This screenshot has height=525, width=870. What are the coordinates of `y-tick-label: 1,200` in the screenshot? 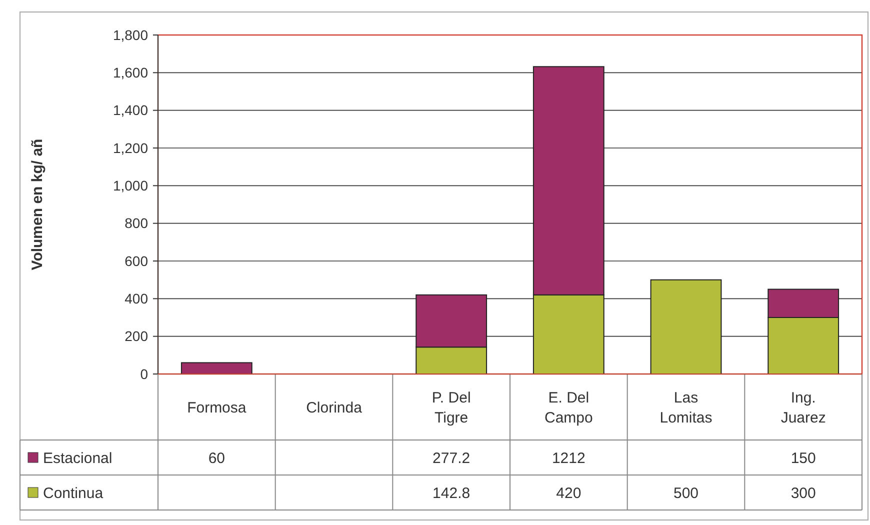 It's located at (130, 148).